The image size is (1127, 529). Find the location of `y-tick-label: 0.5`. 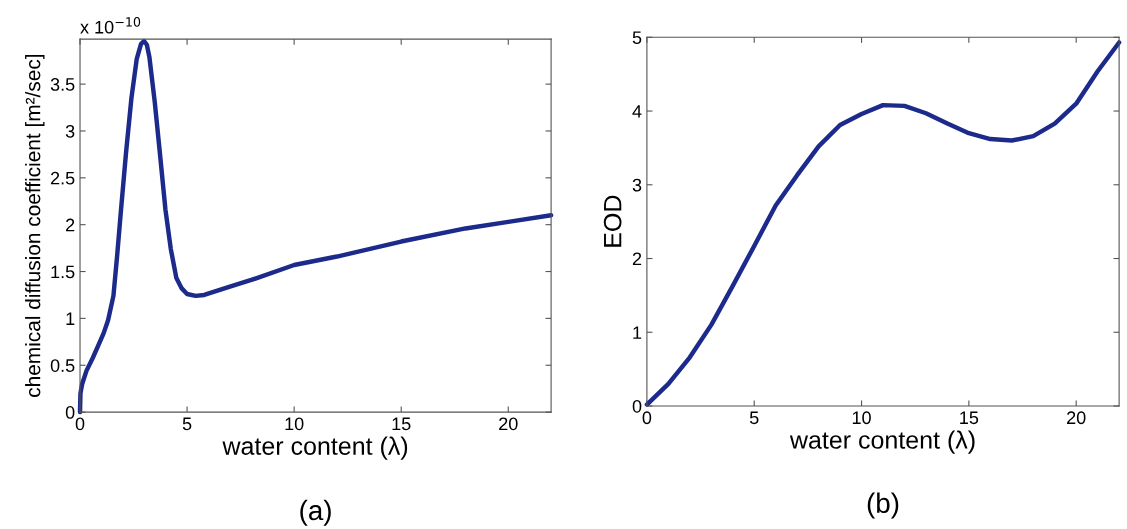

y-tick-label: 0.5 is located at coordinates (62, 365).